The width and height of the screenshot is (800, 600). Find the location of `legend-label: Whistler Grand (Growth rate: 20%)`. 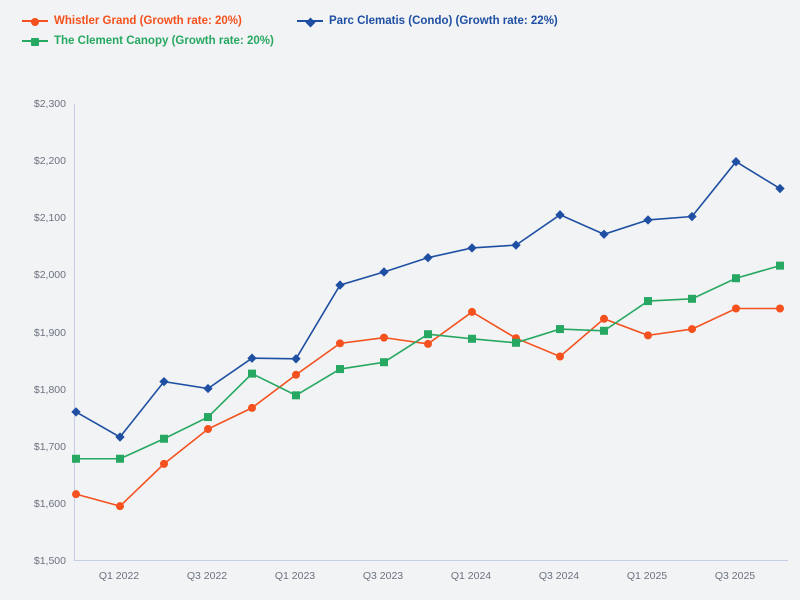

legend-label: Whistler Grand (Growth rate: 20%) is located at coordinates (148, 21).